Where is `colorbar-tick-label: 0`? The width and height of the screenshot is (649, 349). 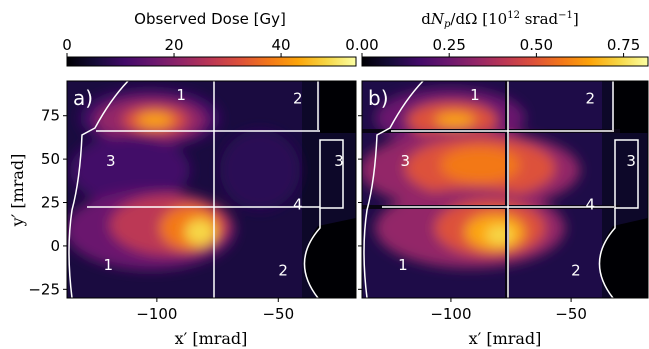
colorbar-tick-label: 0 is located at coordinates (67, 45).